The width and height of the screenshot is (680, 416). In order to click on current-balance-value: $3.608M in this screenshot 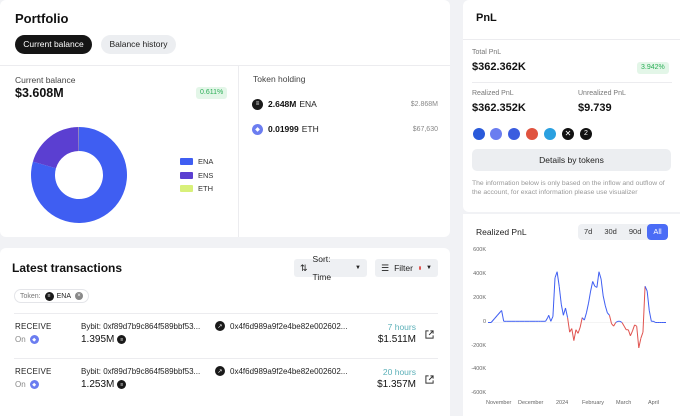, I will do `click(39, 93)`.